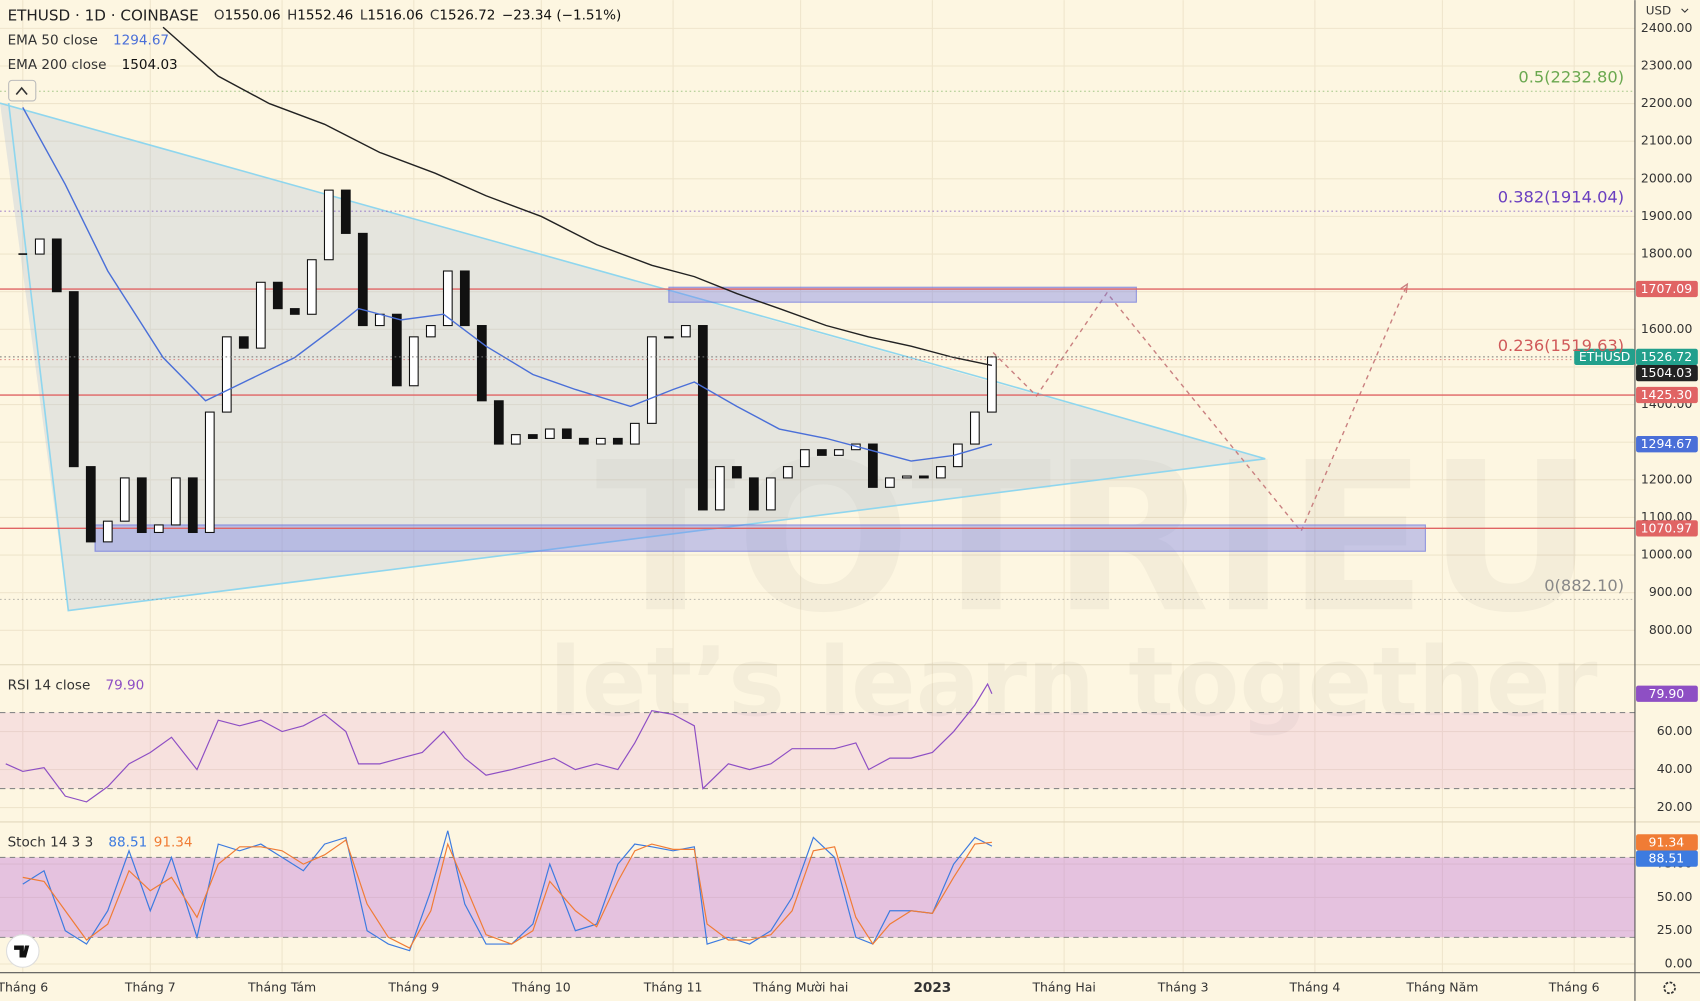 The width and height of the screenshot is (1700, 1001). I want to click on y-tick-label: 1800.00, so click(1667, 253).